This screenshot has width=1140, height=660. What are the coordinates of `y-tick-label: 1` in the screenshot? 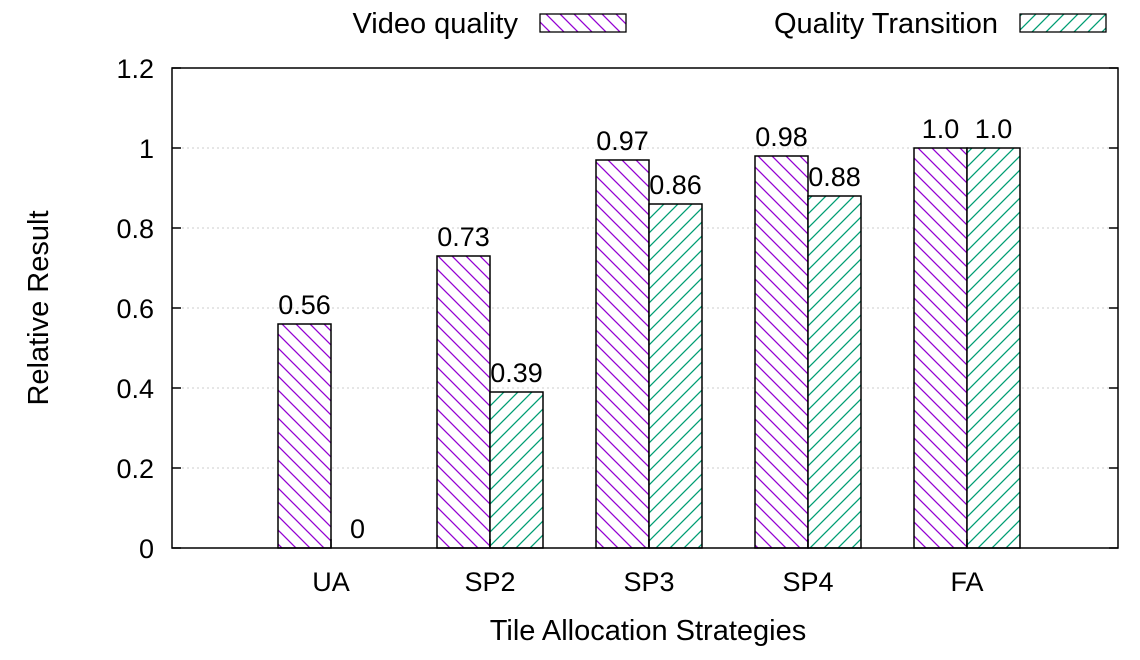 It's located at (146, 149).